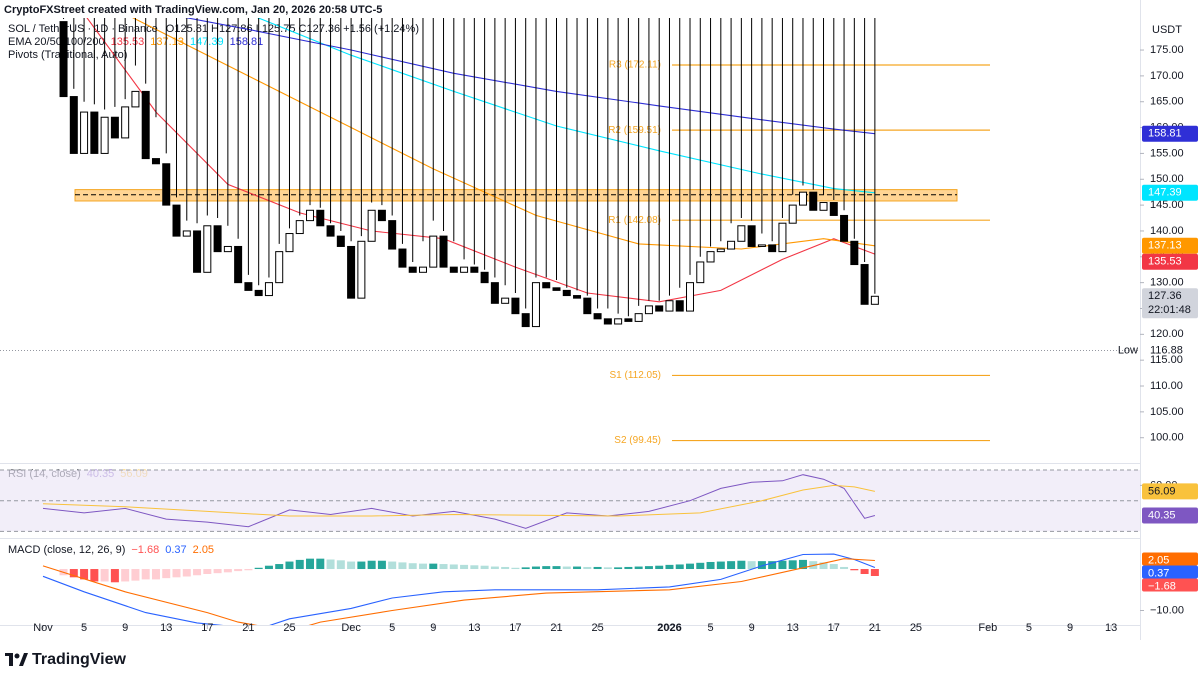 Image resolution: width=1201 pixels, height=680 pixels. What do you see at coordinates (1167, 438) in the screenshot?
I see `y-tick-label: 100.00` at bounding box center [1167, 438].